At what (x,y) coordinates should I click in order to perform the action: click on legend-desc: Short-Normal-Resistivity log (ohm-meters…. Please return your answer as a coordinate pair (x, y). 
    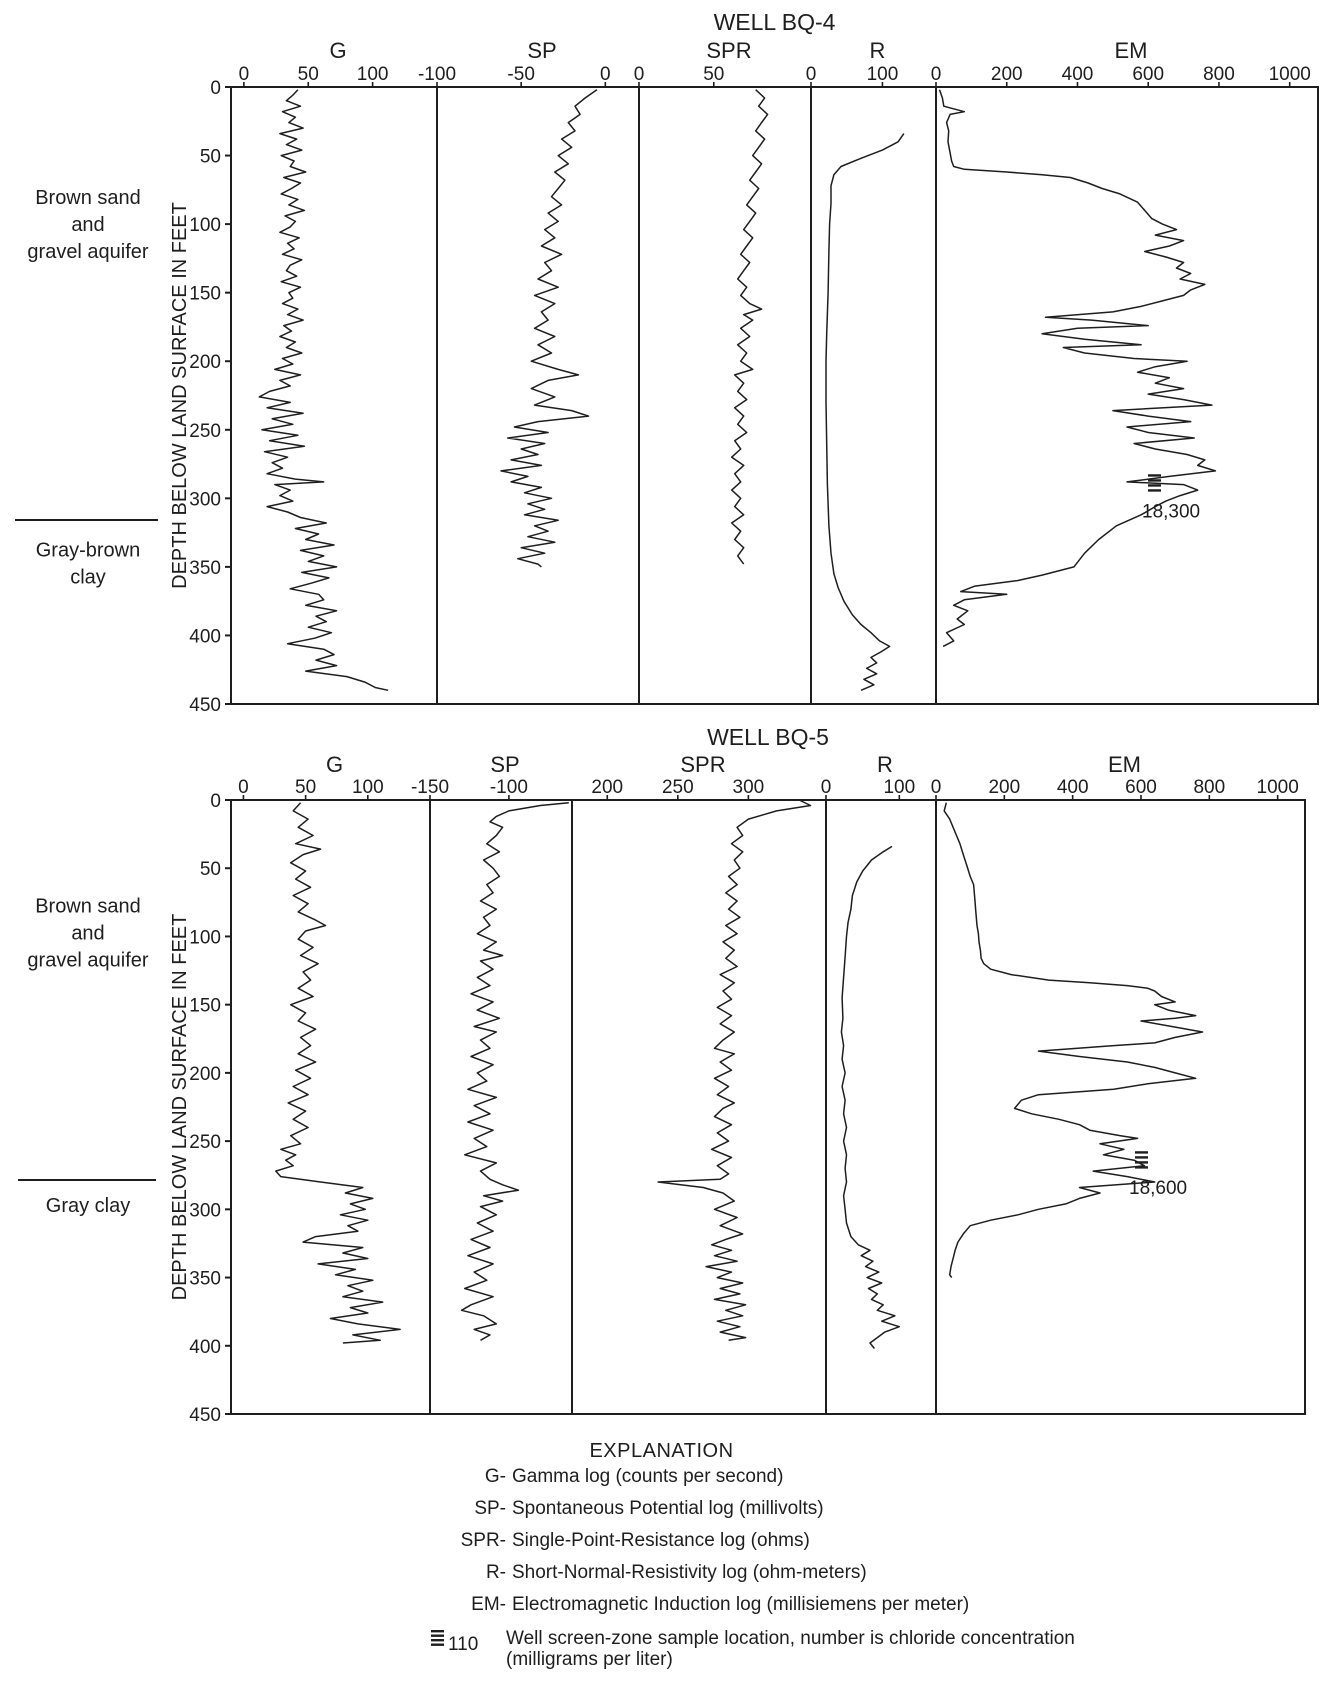
    Looking at the image, I should click on (689, 1572).